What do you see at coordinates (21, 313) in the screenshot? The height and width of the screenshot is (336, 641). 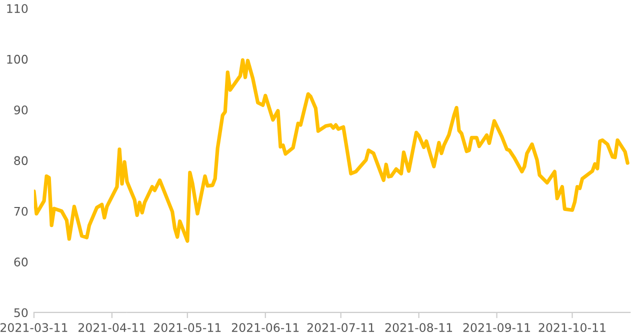 I see `y-tick-label: 50` at bounding box center [21, 313].